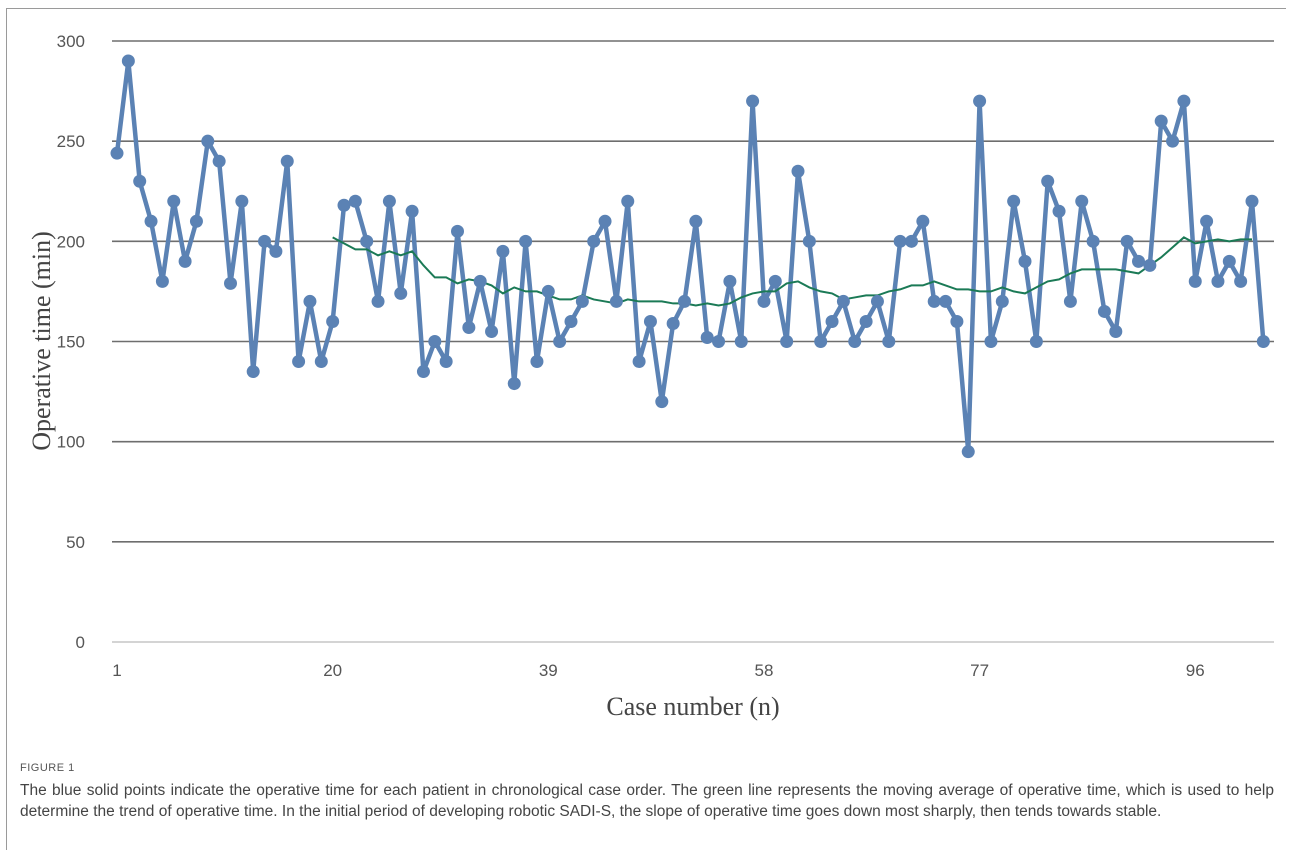 The height and width of the screenshot is (854, 1290). I want to click on y-tick-200: 200, so click(71, 241).